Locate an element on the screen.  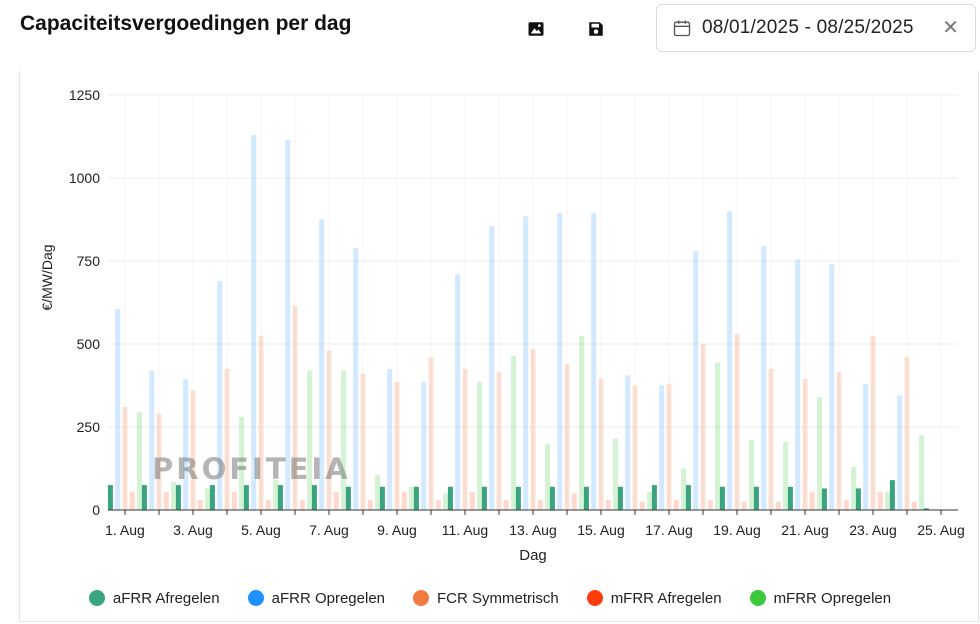
legend-item: FCR Symmetrisch is located at coordinates (486, 598).